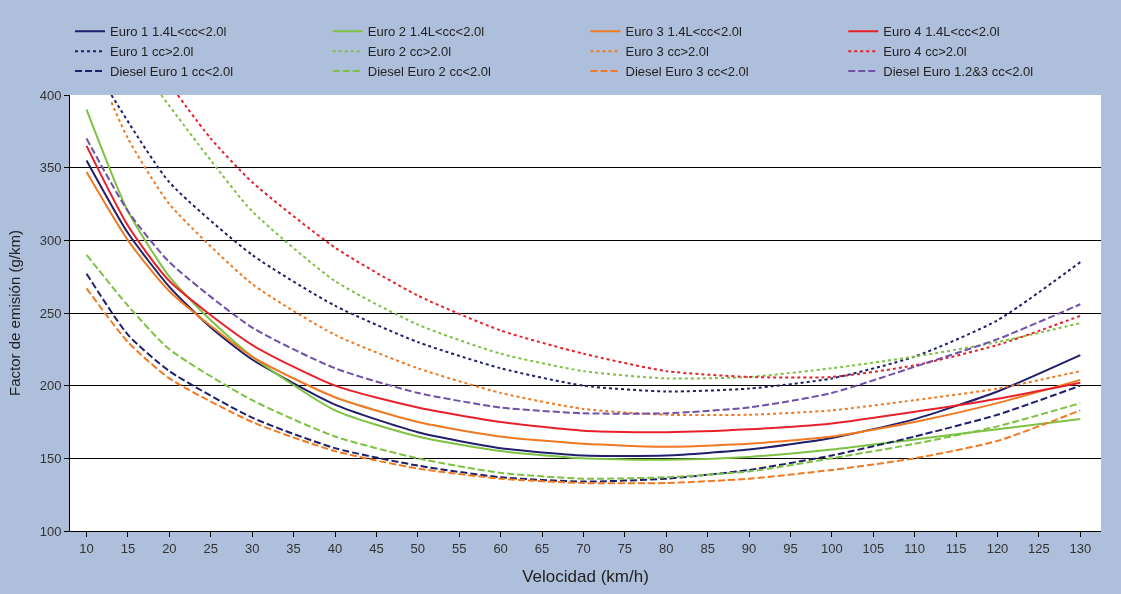 This screenshot has width=1121, height=594. Describe the element at coordinates (500, 548) in the screenshot. I see `x-tick-label: 60` at that location.